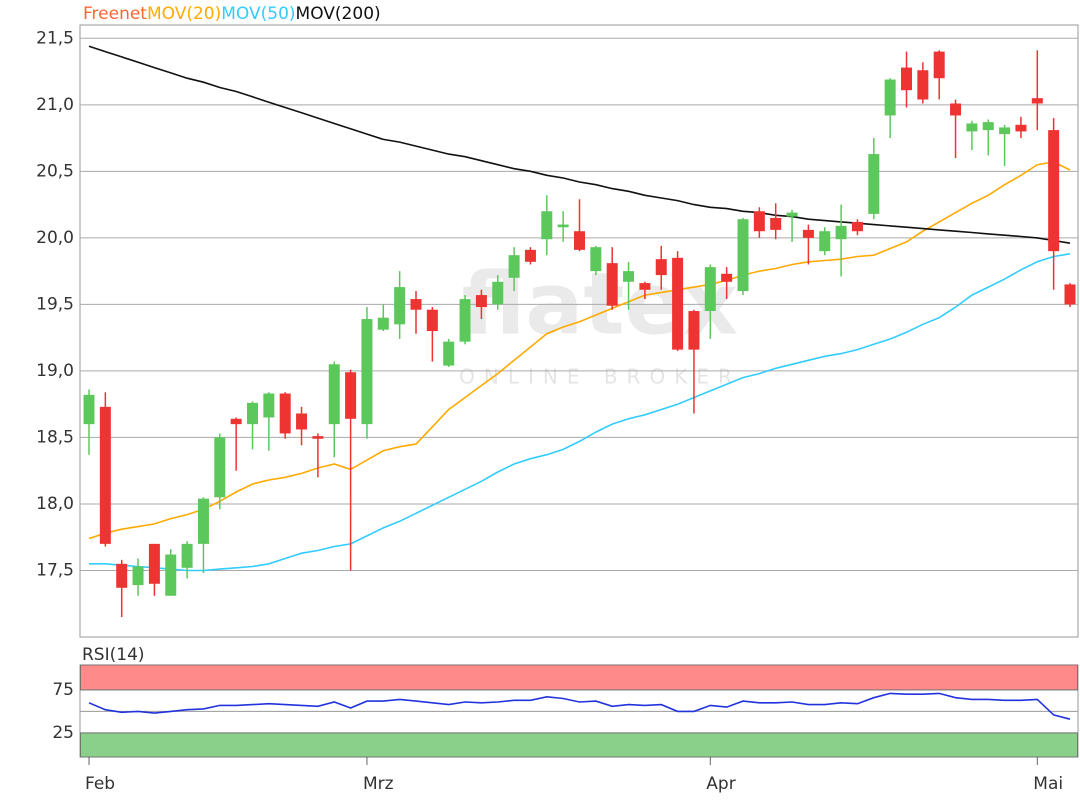 This screenshot has width=1080, height=800. Describe the element at coordinates (338, 14) in the screenshot. I see `legend-entry: MOV(200)` at that location.